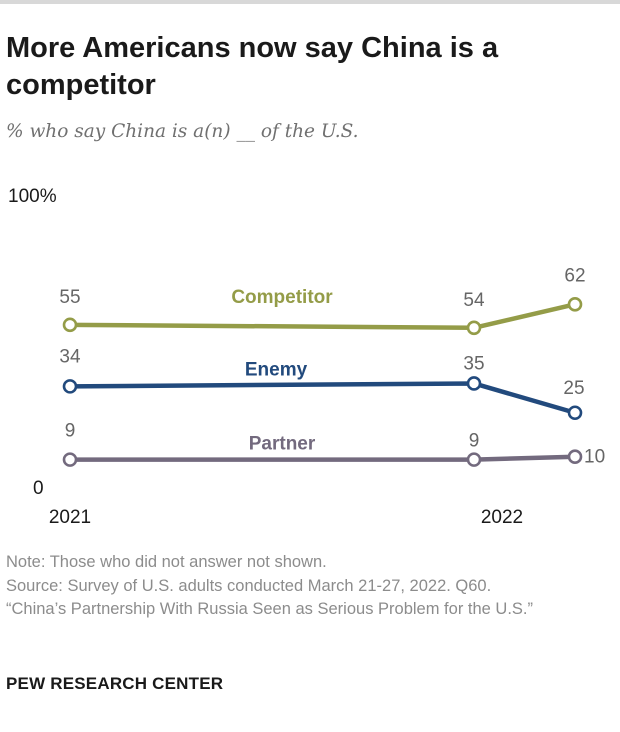  What do you see at coordinates (322, 458) in the screenshot?
I see `partner-line` at bounding box center [322, 458].